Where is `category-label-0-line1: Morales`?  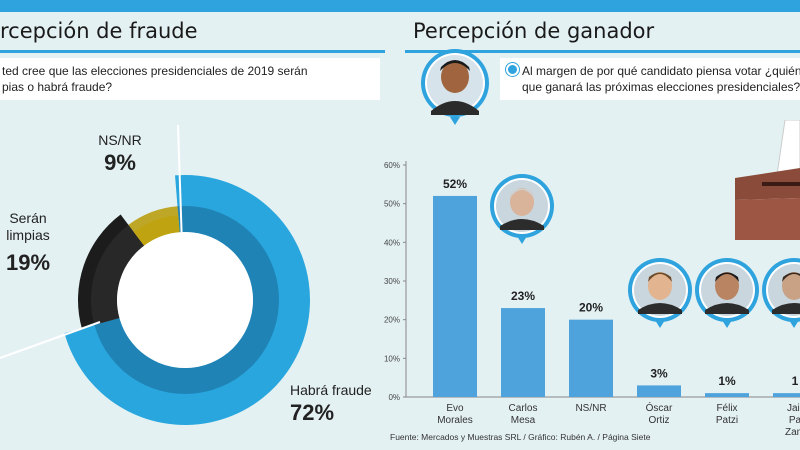
category-label-0-line1: Morales is located at coordinates (455, 420).